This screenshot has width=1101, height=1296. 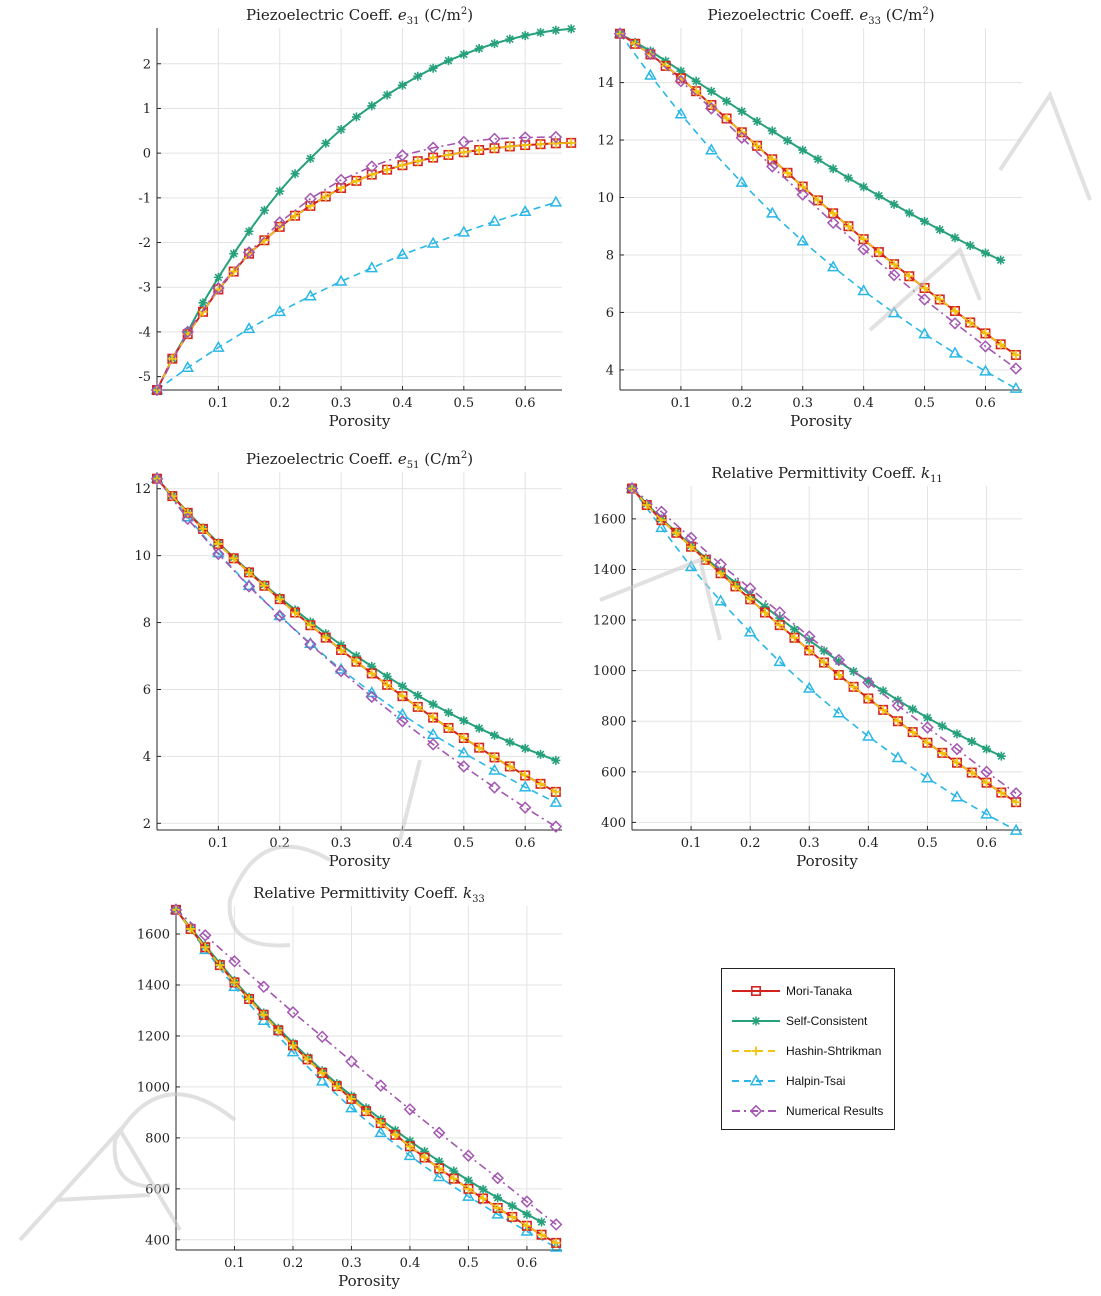 I want to click on x-tick-label: 0.2, so click(x=293, y=1263).